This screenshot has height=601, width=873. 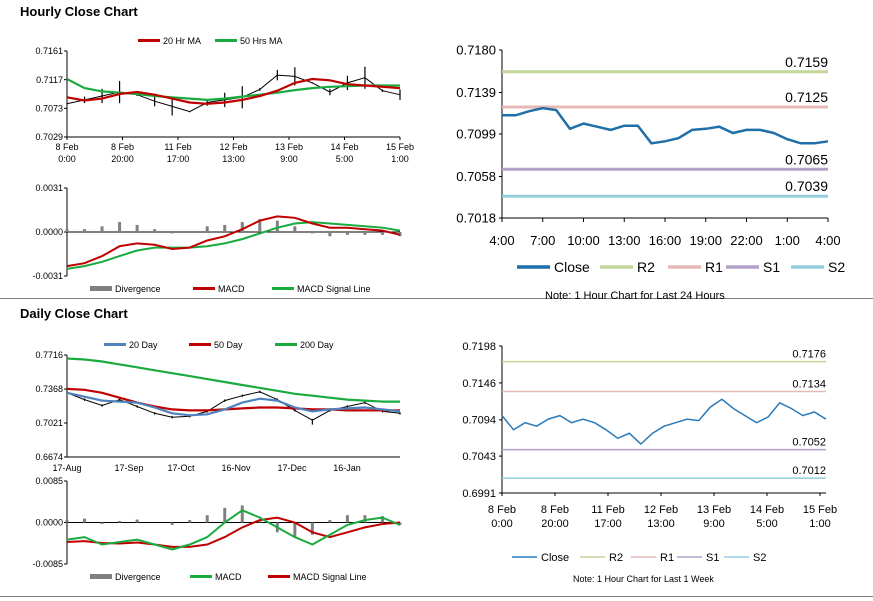 I want to click on weekly-levels-legend-label: Close, so click(x=555, y=558).